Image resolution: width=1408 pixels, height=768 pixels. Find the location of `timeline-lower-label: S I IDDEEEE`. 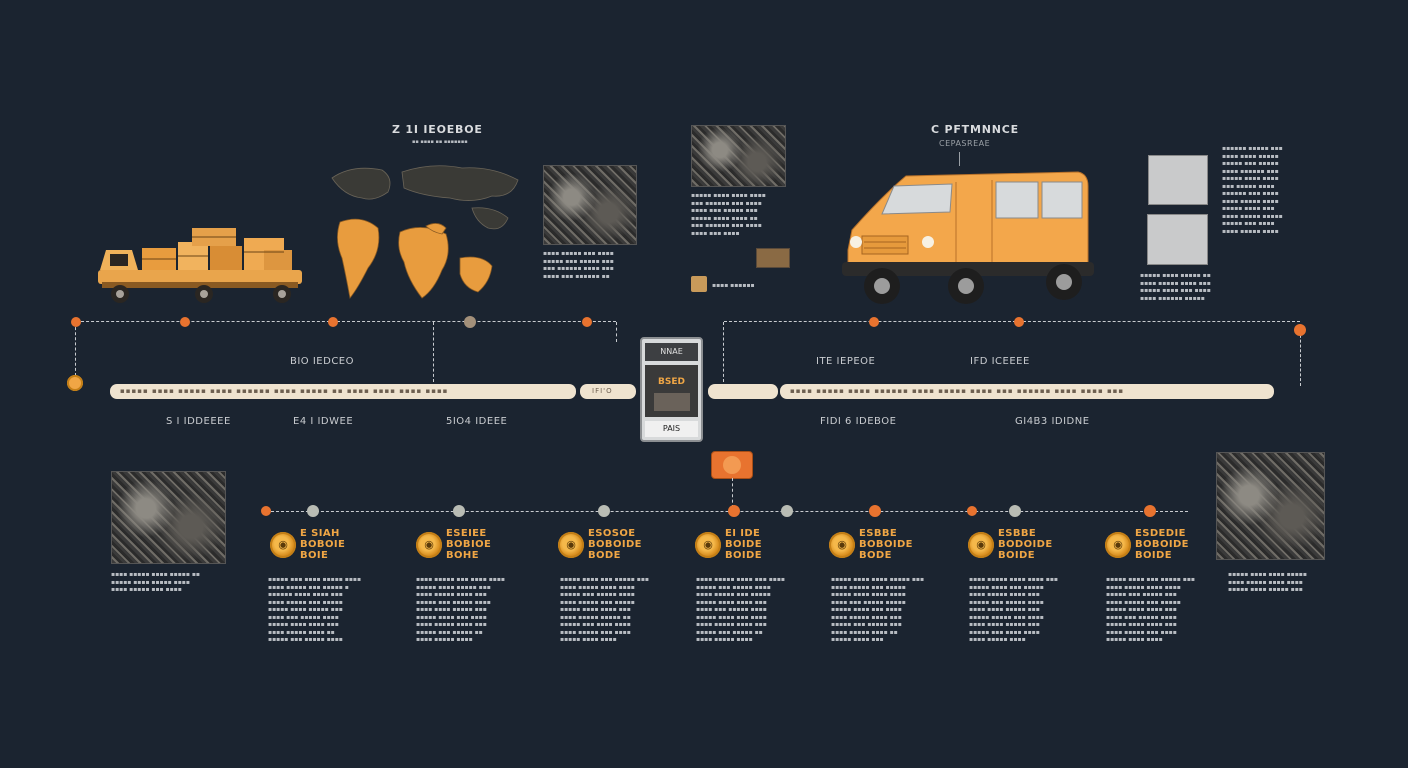

timeline-lower-label: S I IDDEEEE is located at coordinates (198, 421).